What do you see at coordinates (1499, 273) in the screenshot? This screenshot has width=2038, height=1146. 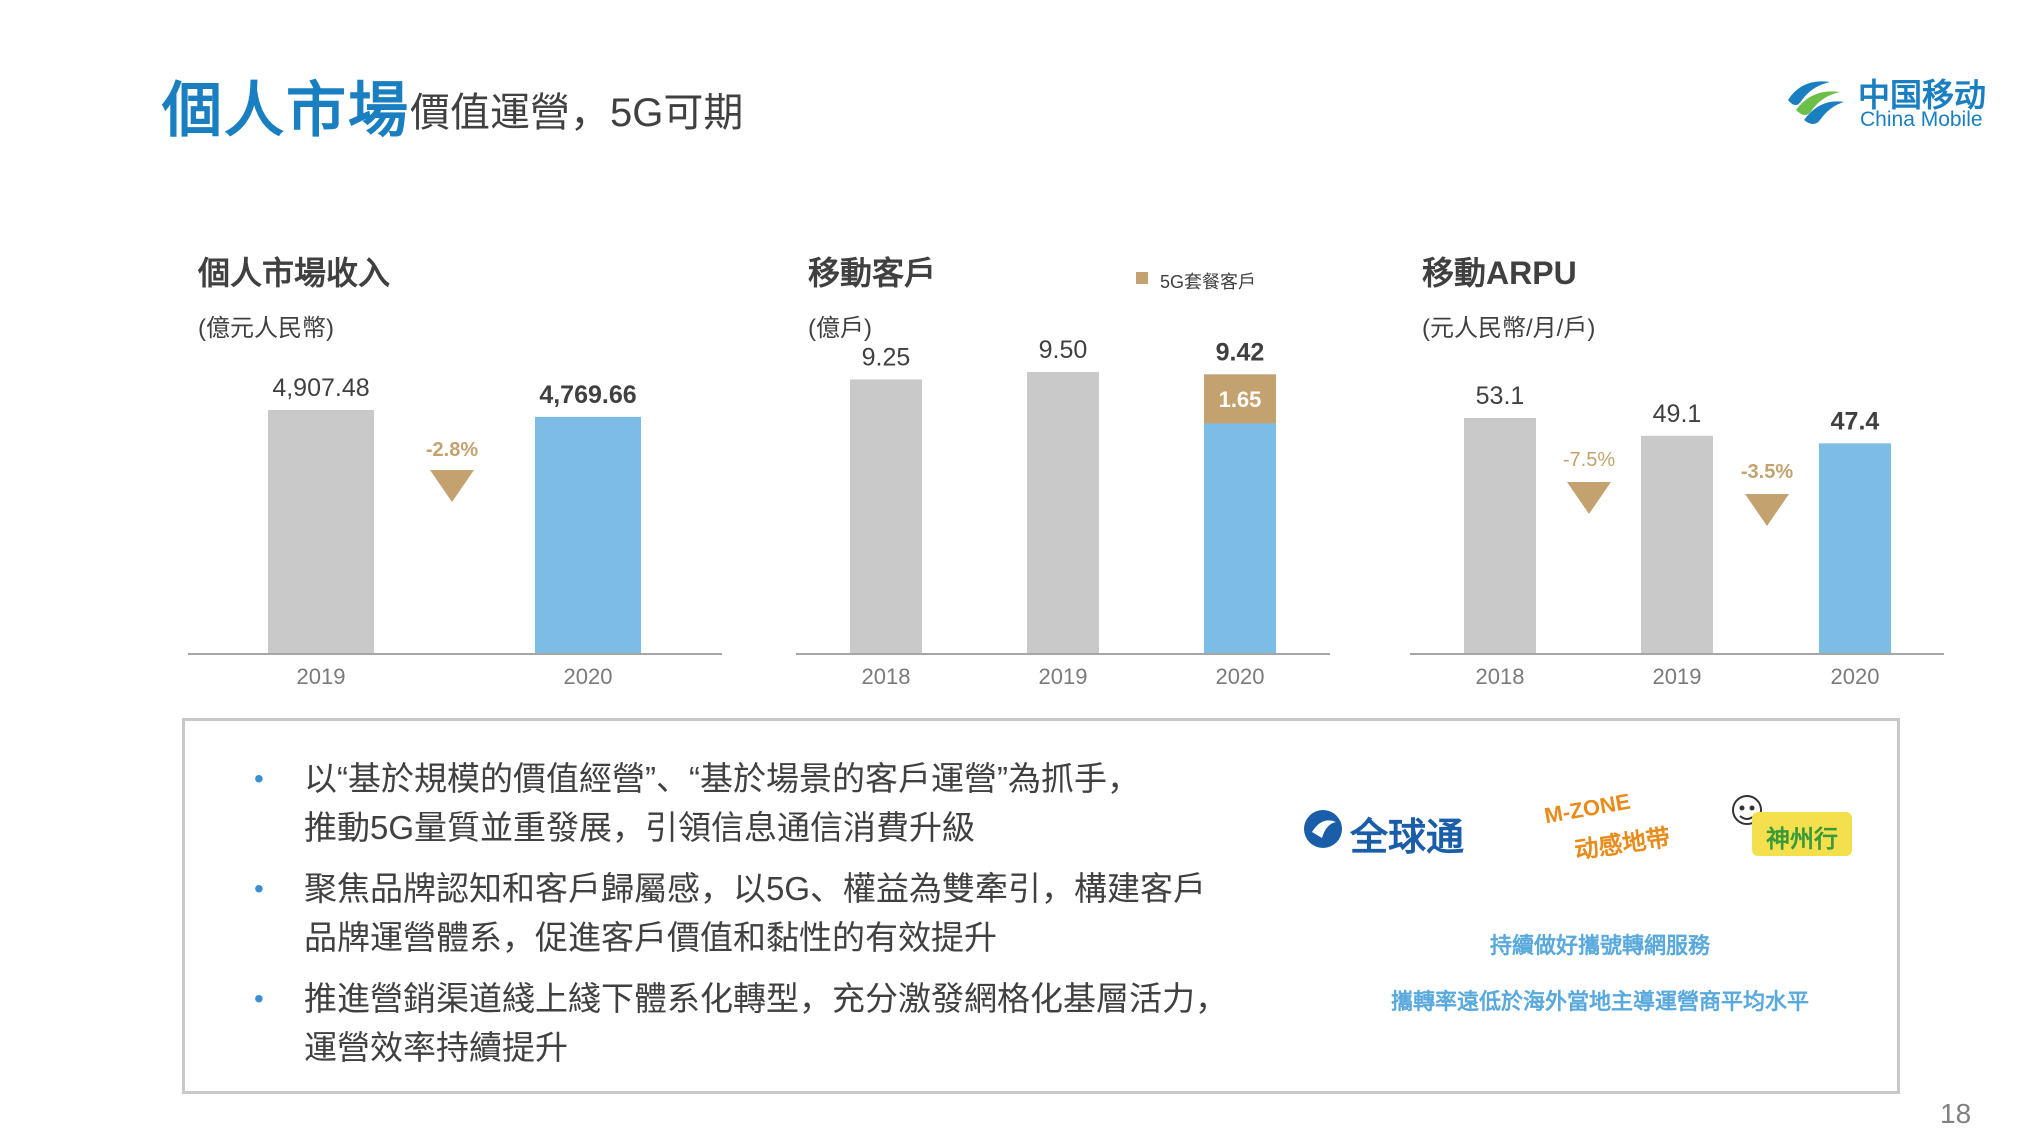 I see `chart3-title: 移動ARPU` at bounding box center [1499, 273].